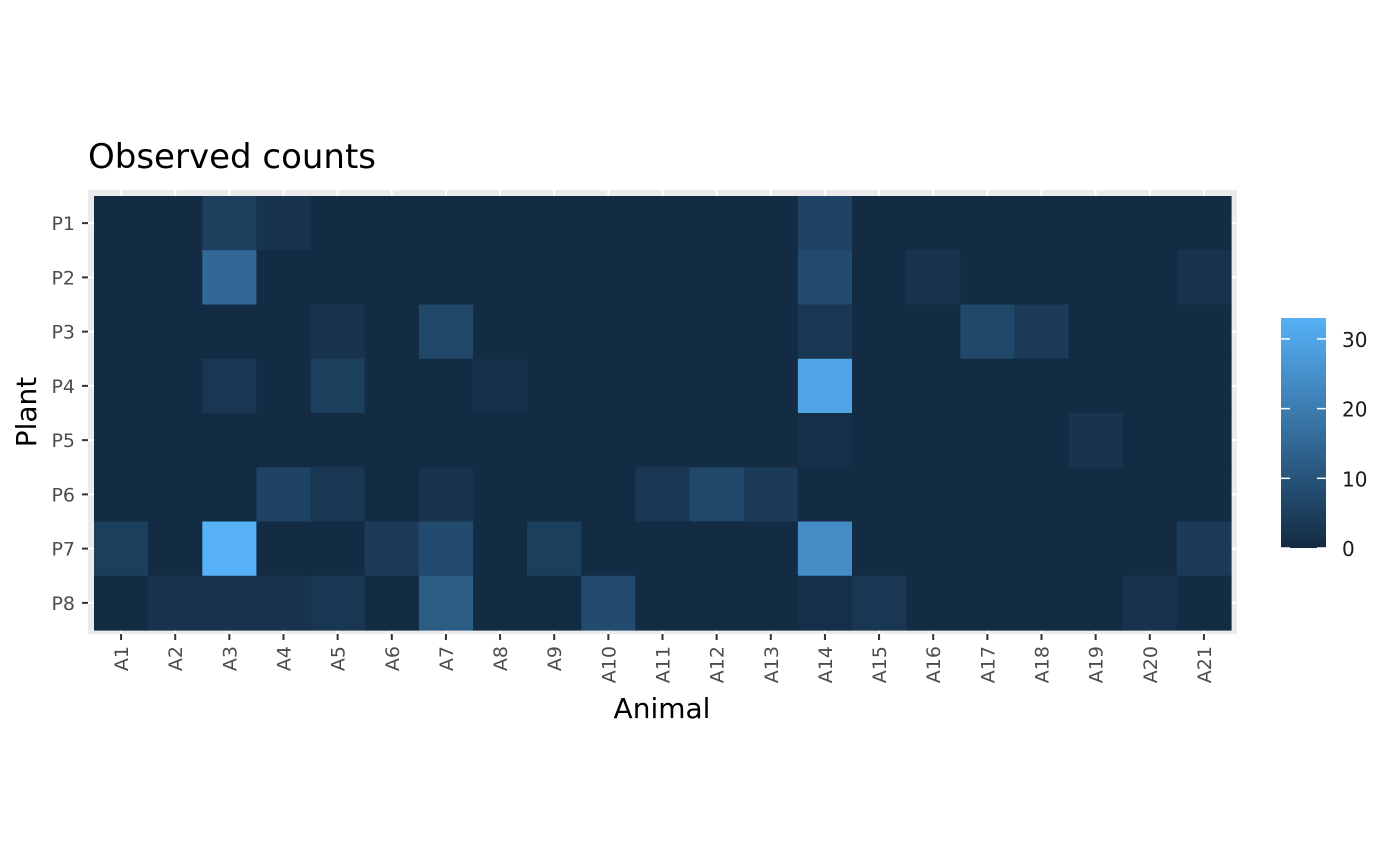  Describe the element at coordinates (717, 440) in the screenshot. I see `heatmap-cell-P5-A12` at that location.